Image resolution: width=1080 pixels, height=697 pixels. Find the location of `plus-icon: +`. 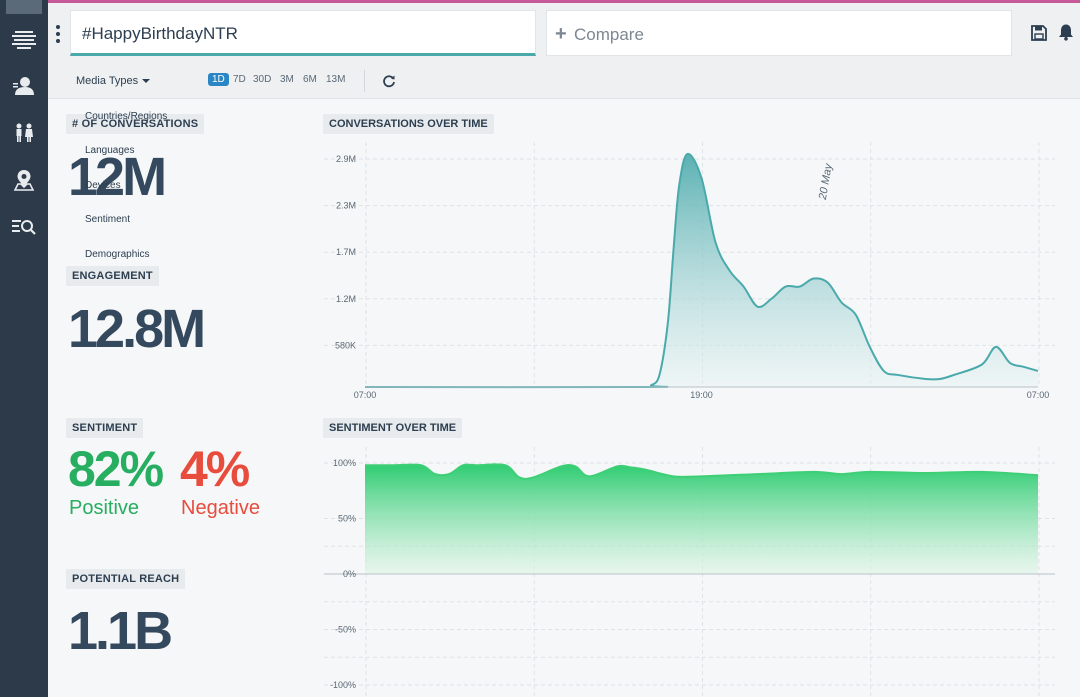

plus-icon: + is located at coordinates (561, 34).